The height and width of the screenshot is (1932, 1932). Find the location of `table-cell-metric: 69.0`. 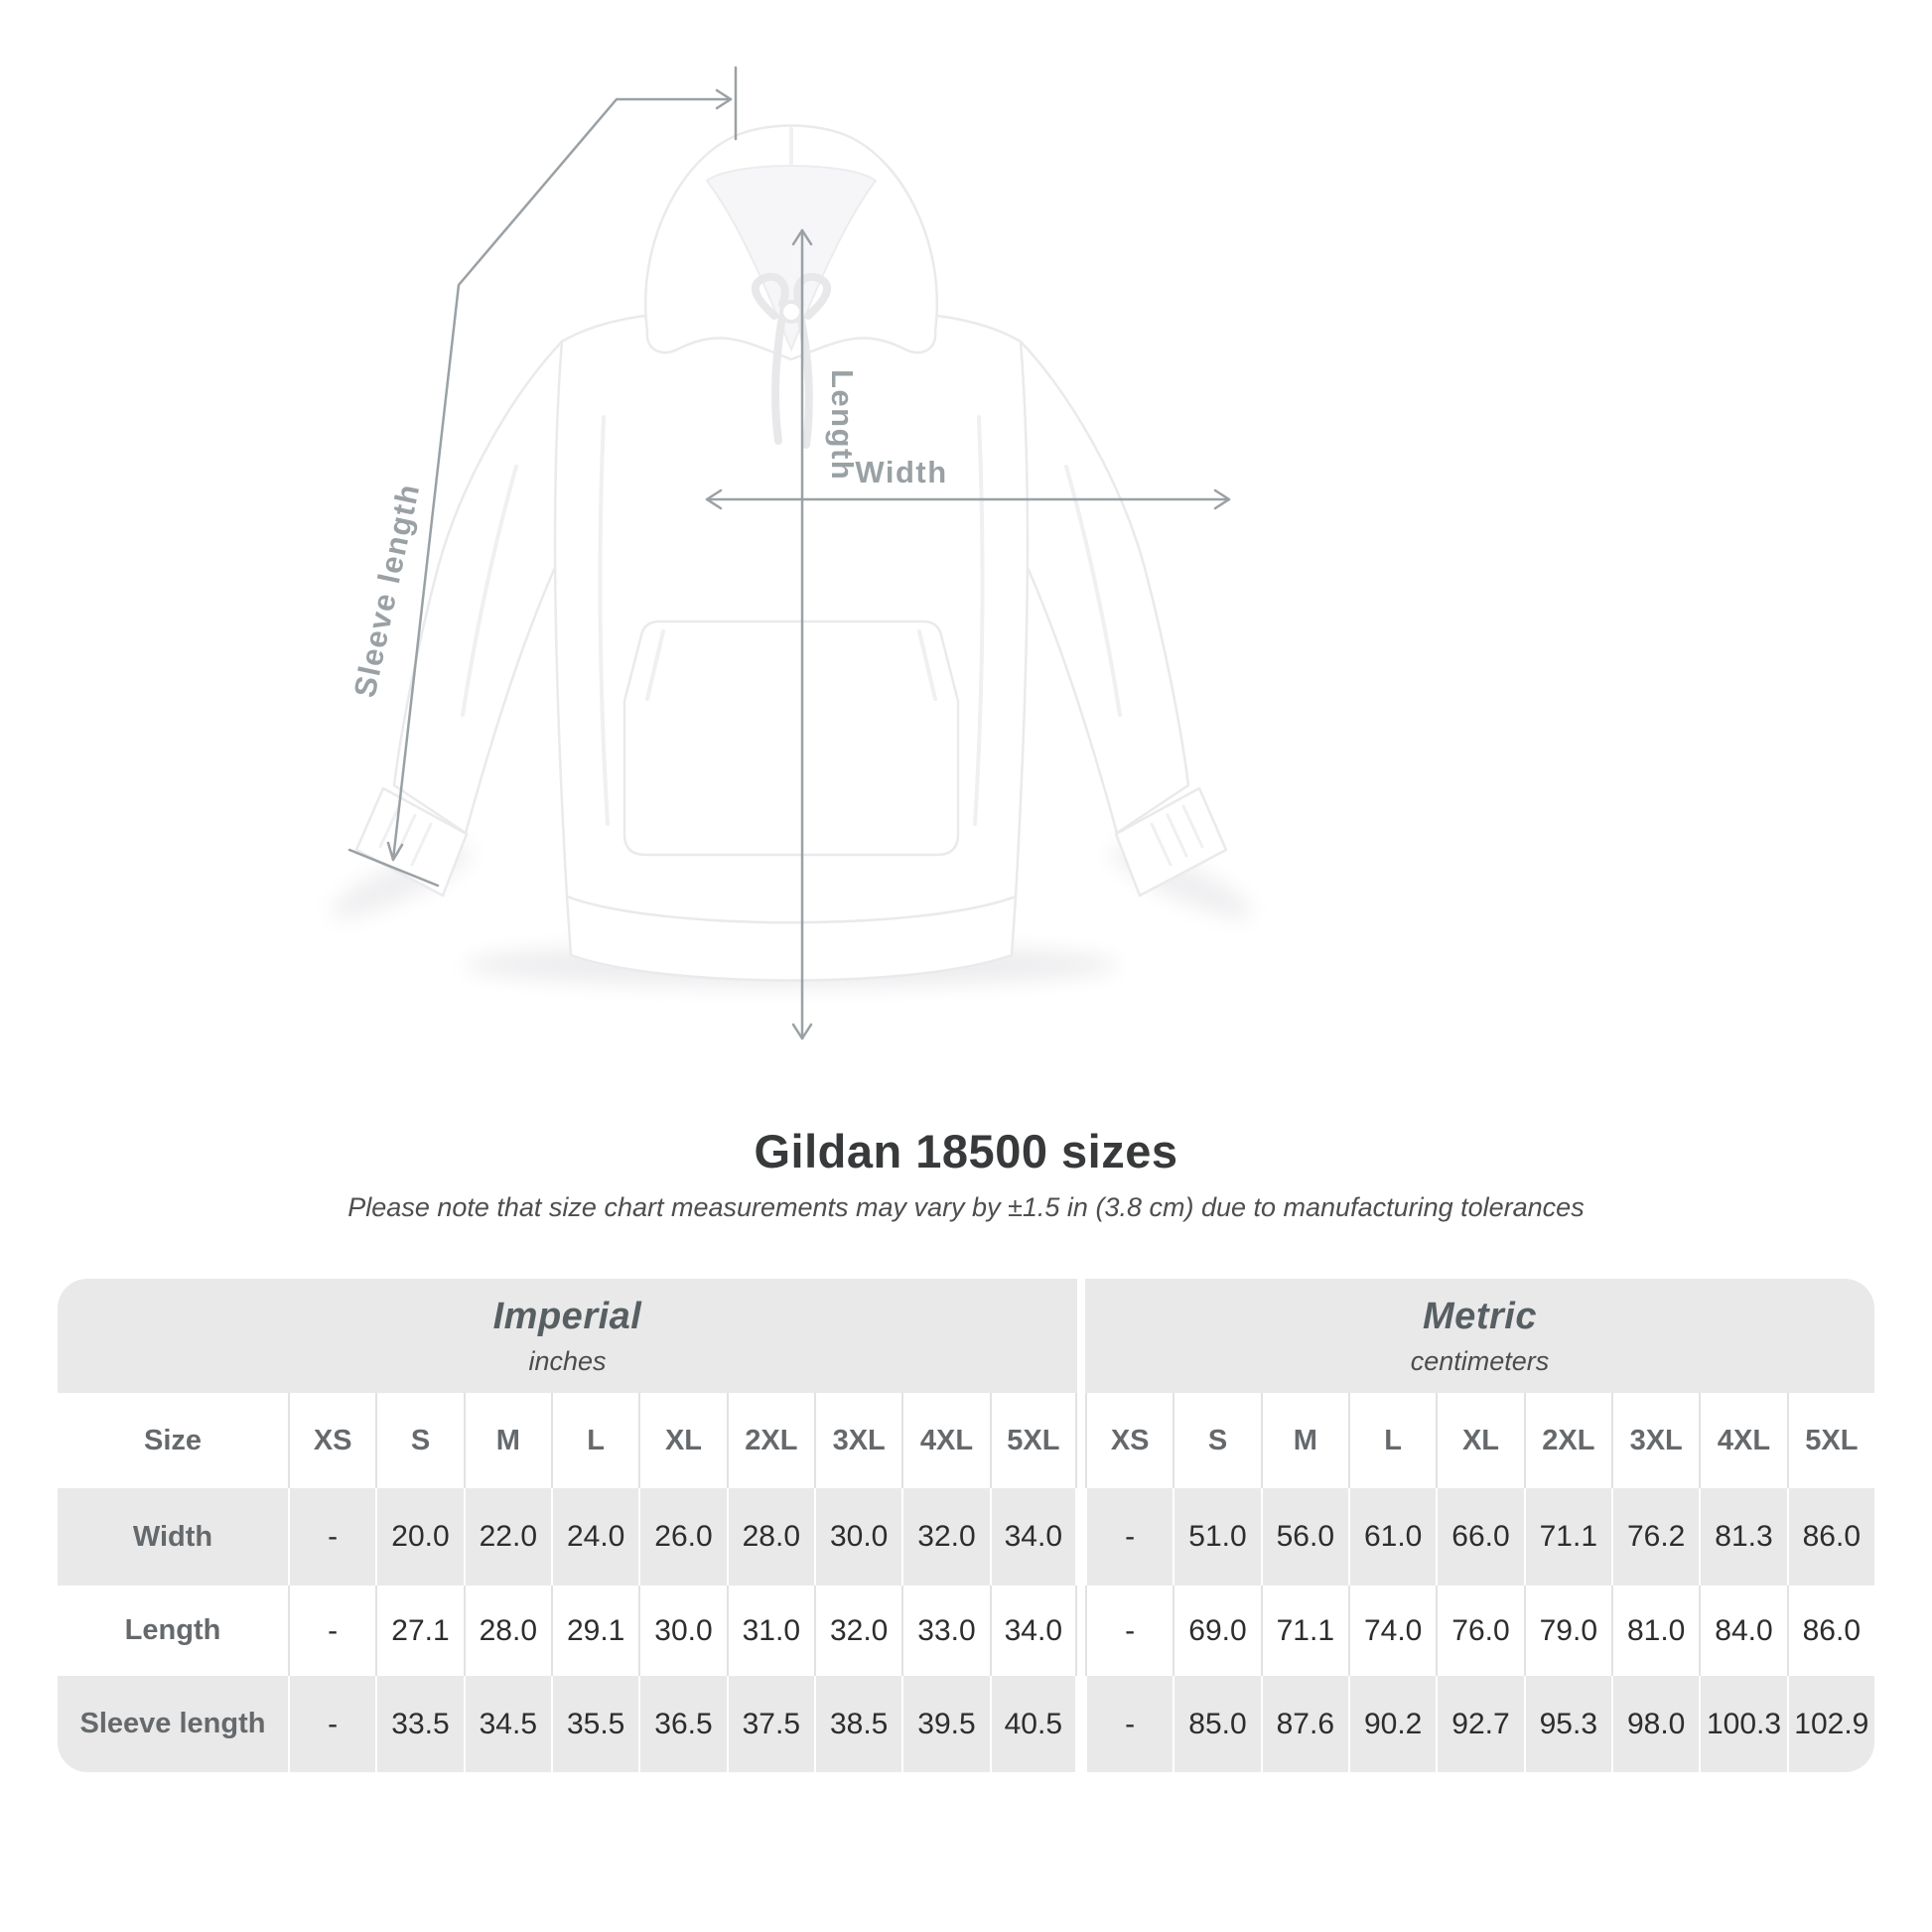

table-cell-metric: 69.0 is located at coordinates (1217, 1631).